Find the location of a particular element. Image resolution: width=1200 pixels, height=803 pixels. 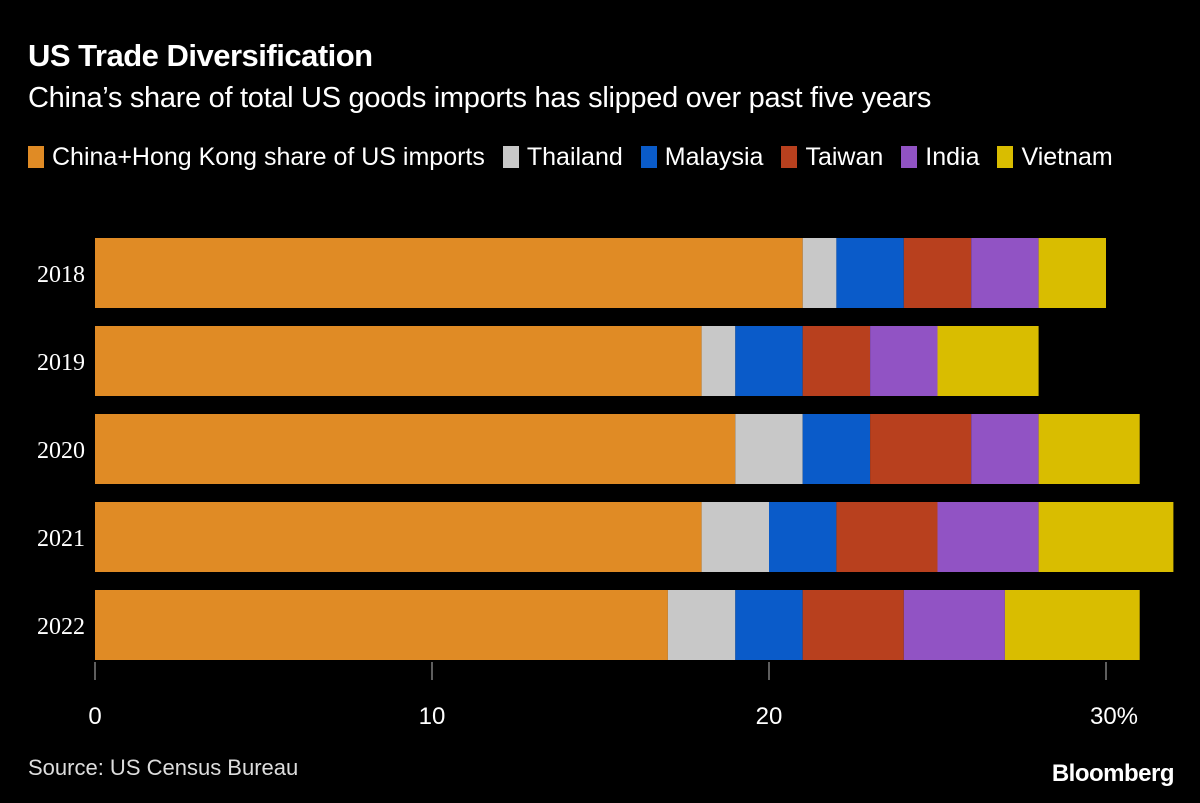

bloomberg-logo: Bloomberg is located at coordinates (1113, 773).